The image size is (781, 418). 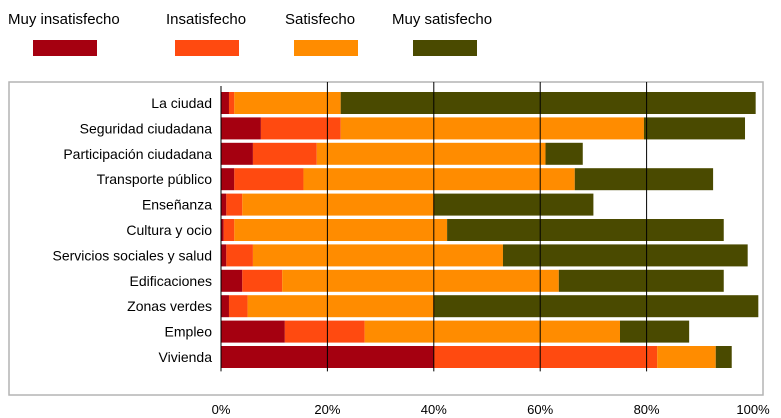 What do you see at coordinates (253, 331) in the screenshot?
I see `bar-empleo-muy-insatisfecho` at bounding box center [253, 331].